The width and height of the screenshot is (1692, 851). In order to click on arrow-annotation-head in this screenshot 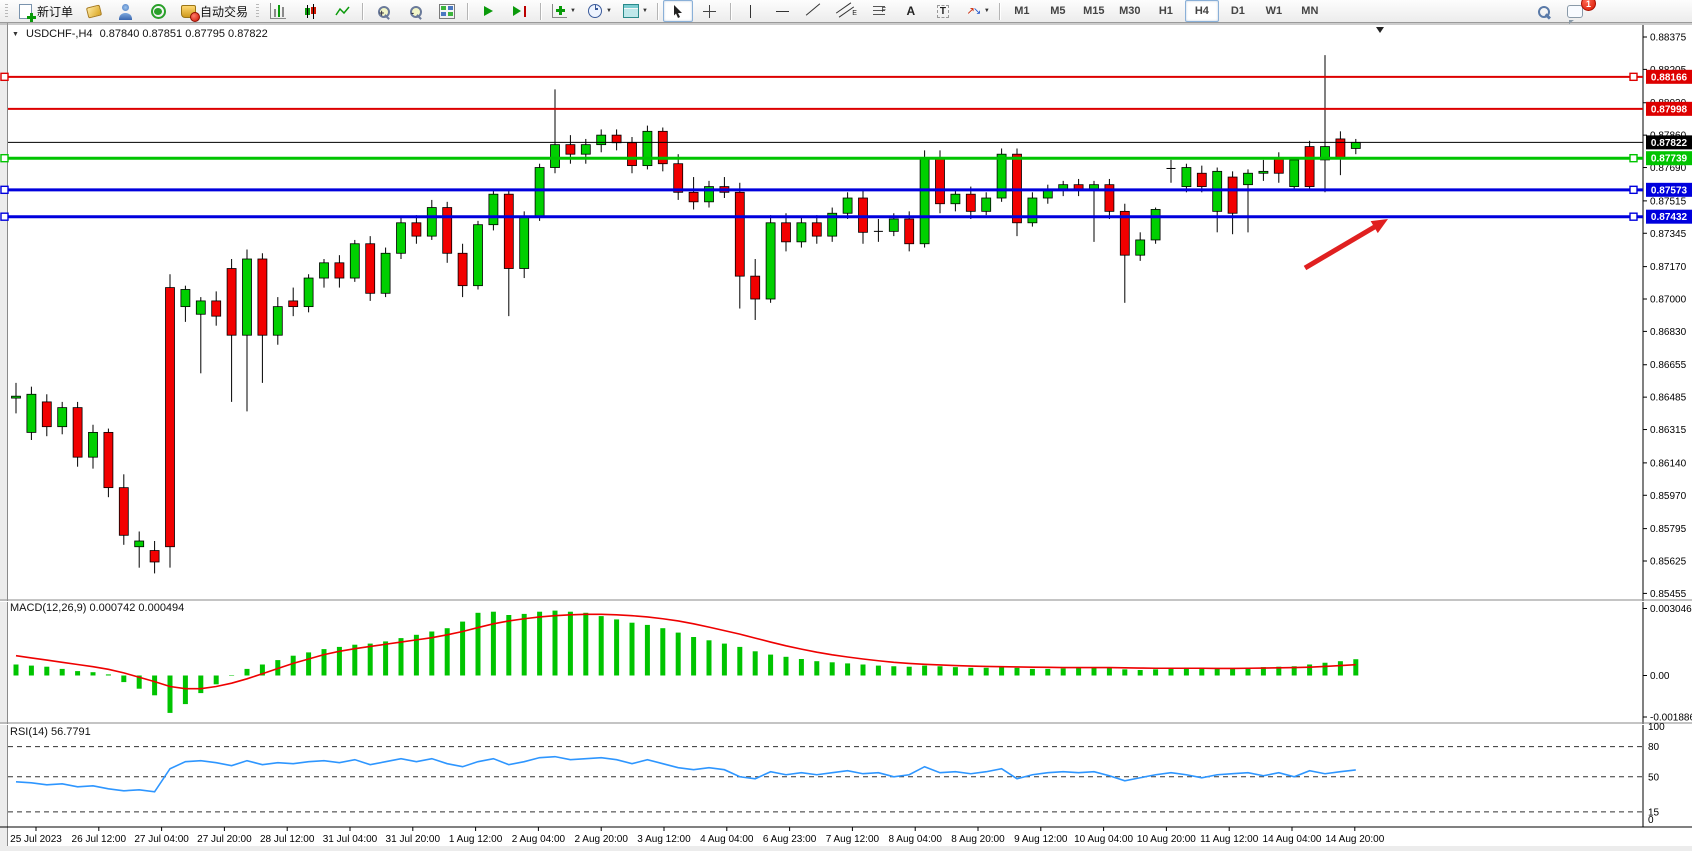, I will do `click(1379, 226)`.